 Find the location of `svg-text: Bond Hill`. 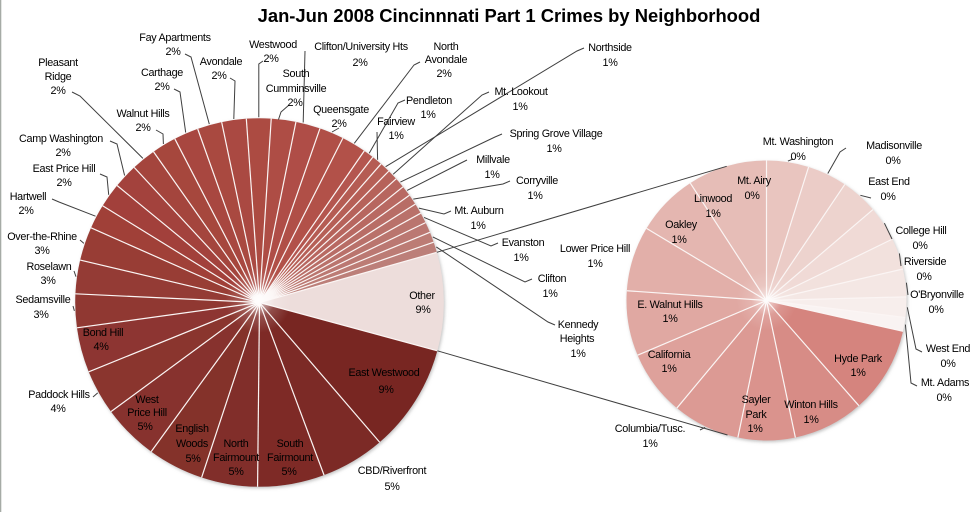

svg-text: Bond Hill is located at coordinates (103, 333).